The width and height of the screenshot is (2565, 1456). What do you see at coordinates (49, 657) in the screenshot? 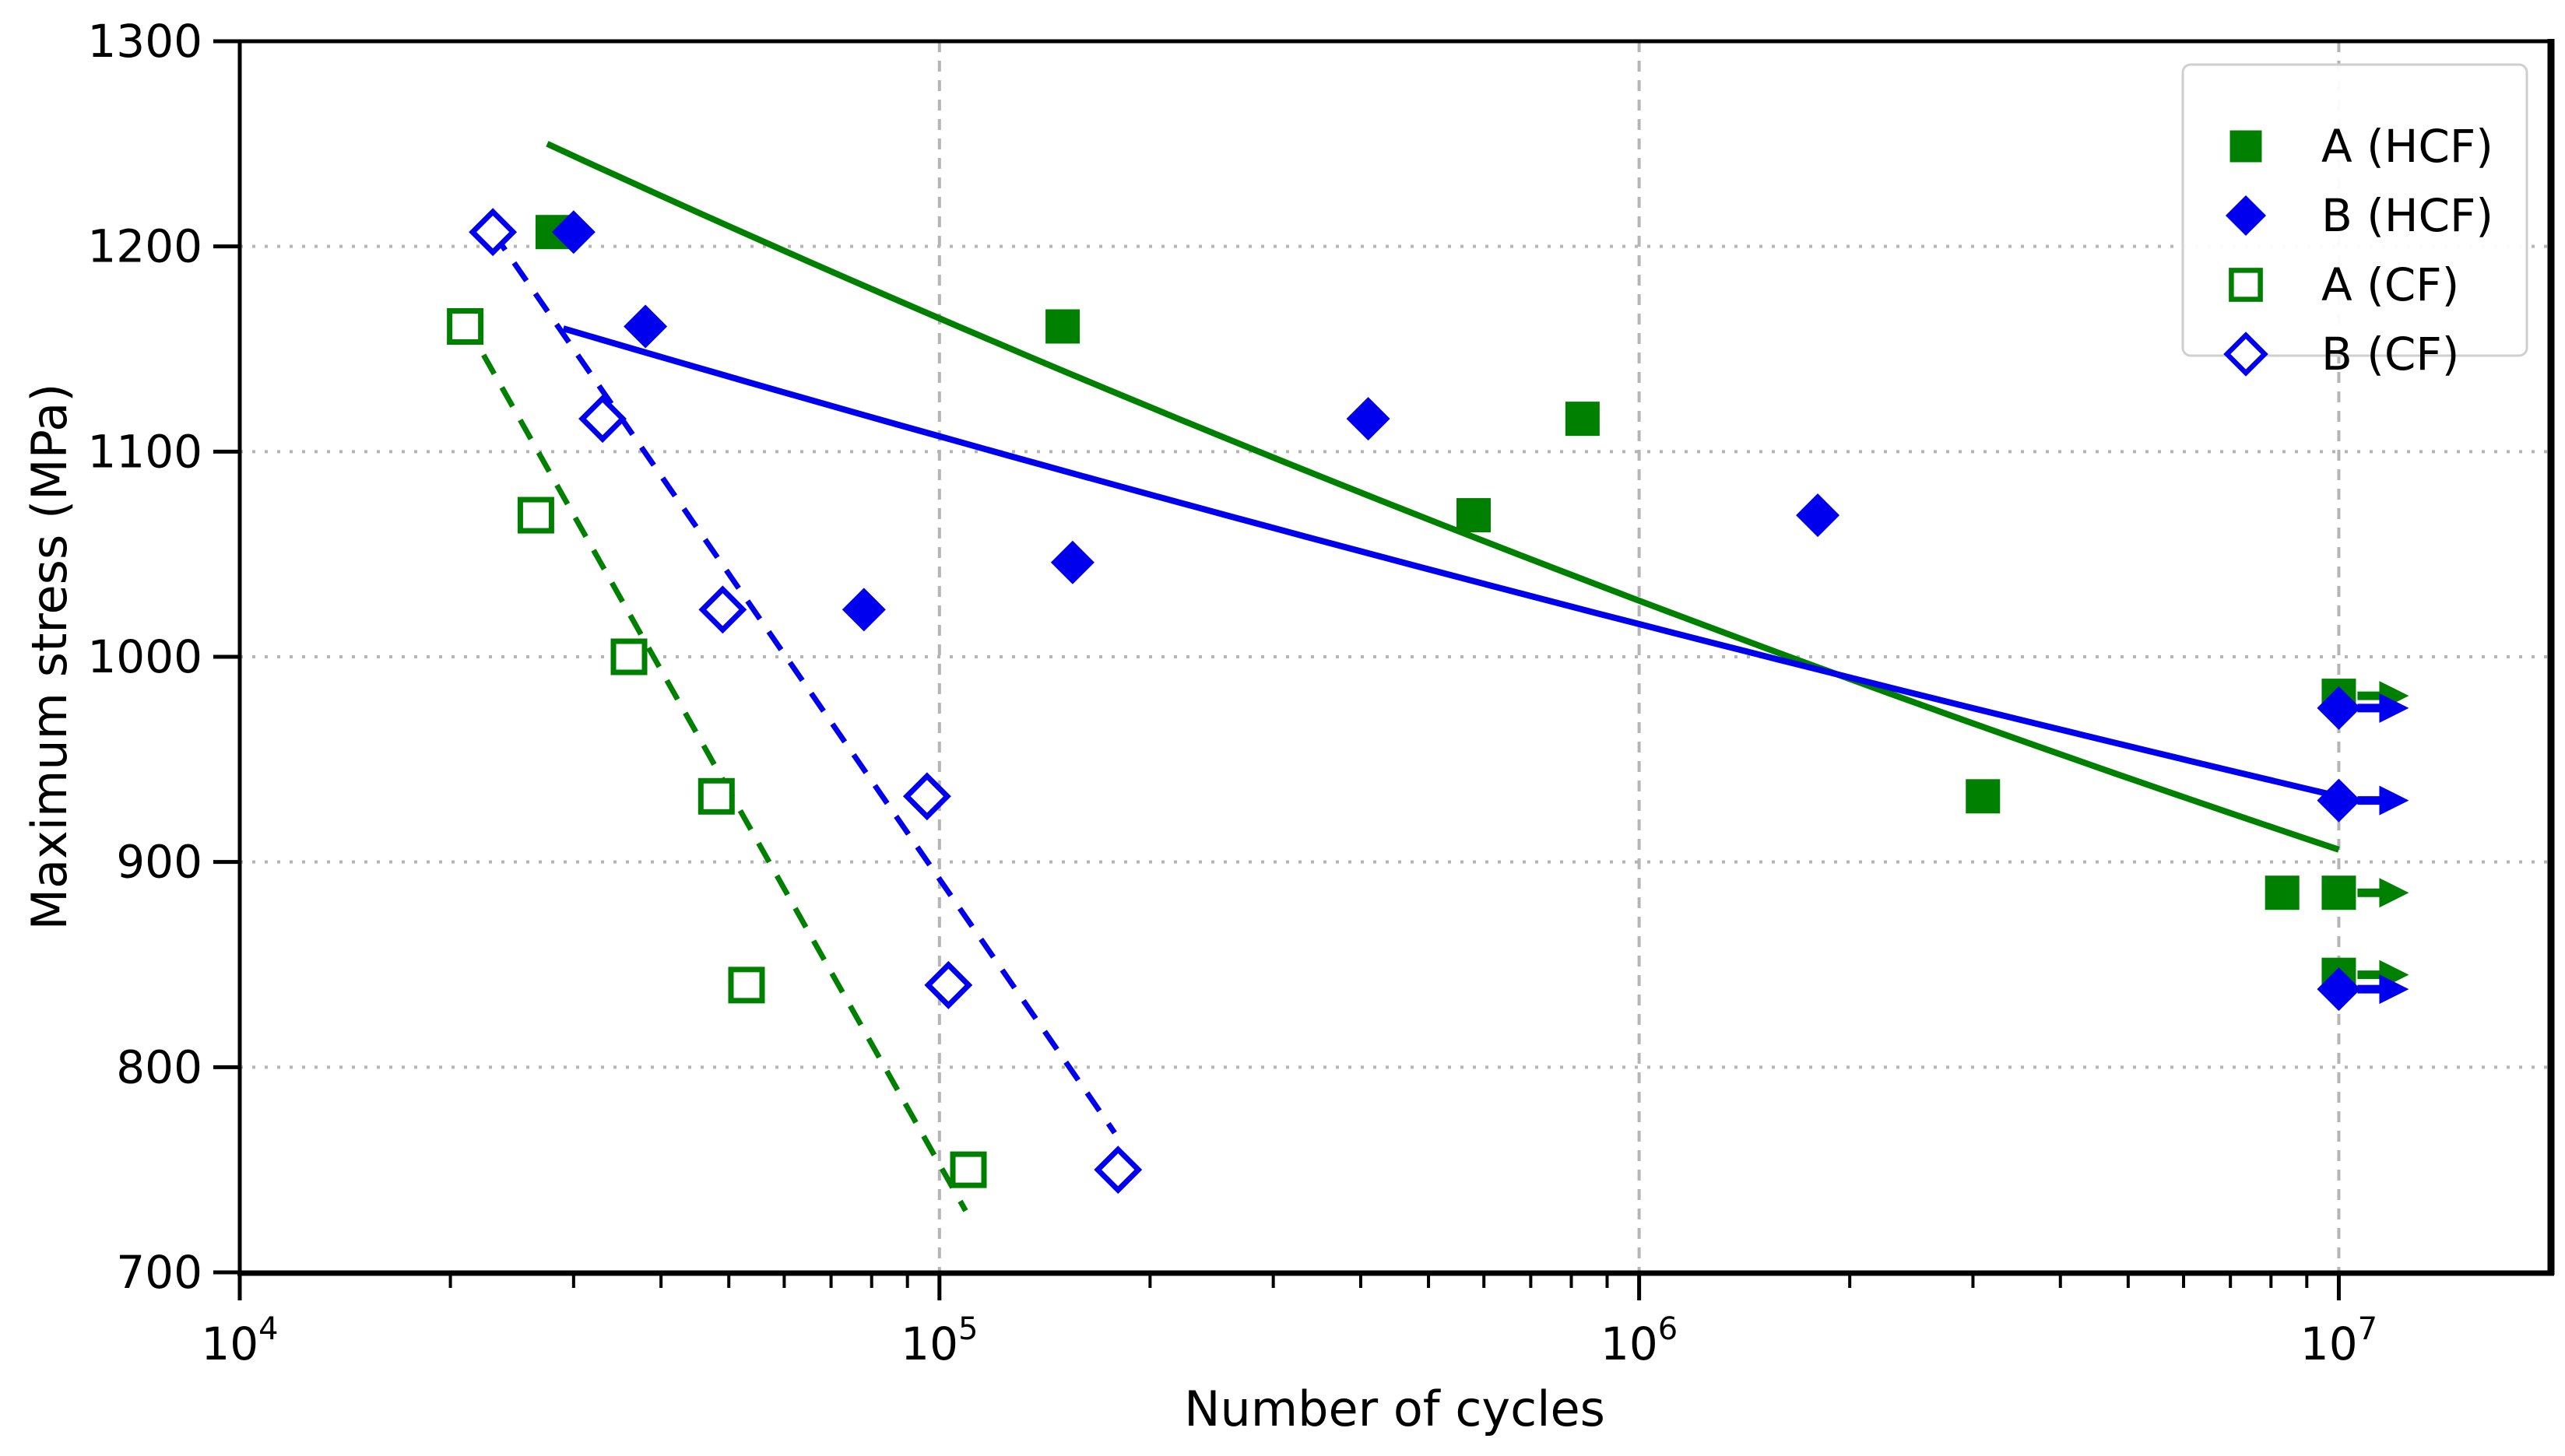
I see `y-axis-label: Maximum stress (MPa)` at bounding box center [49, 657].